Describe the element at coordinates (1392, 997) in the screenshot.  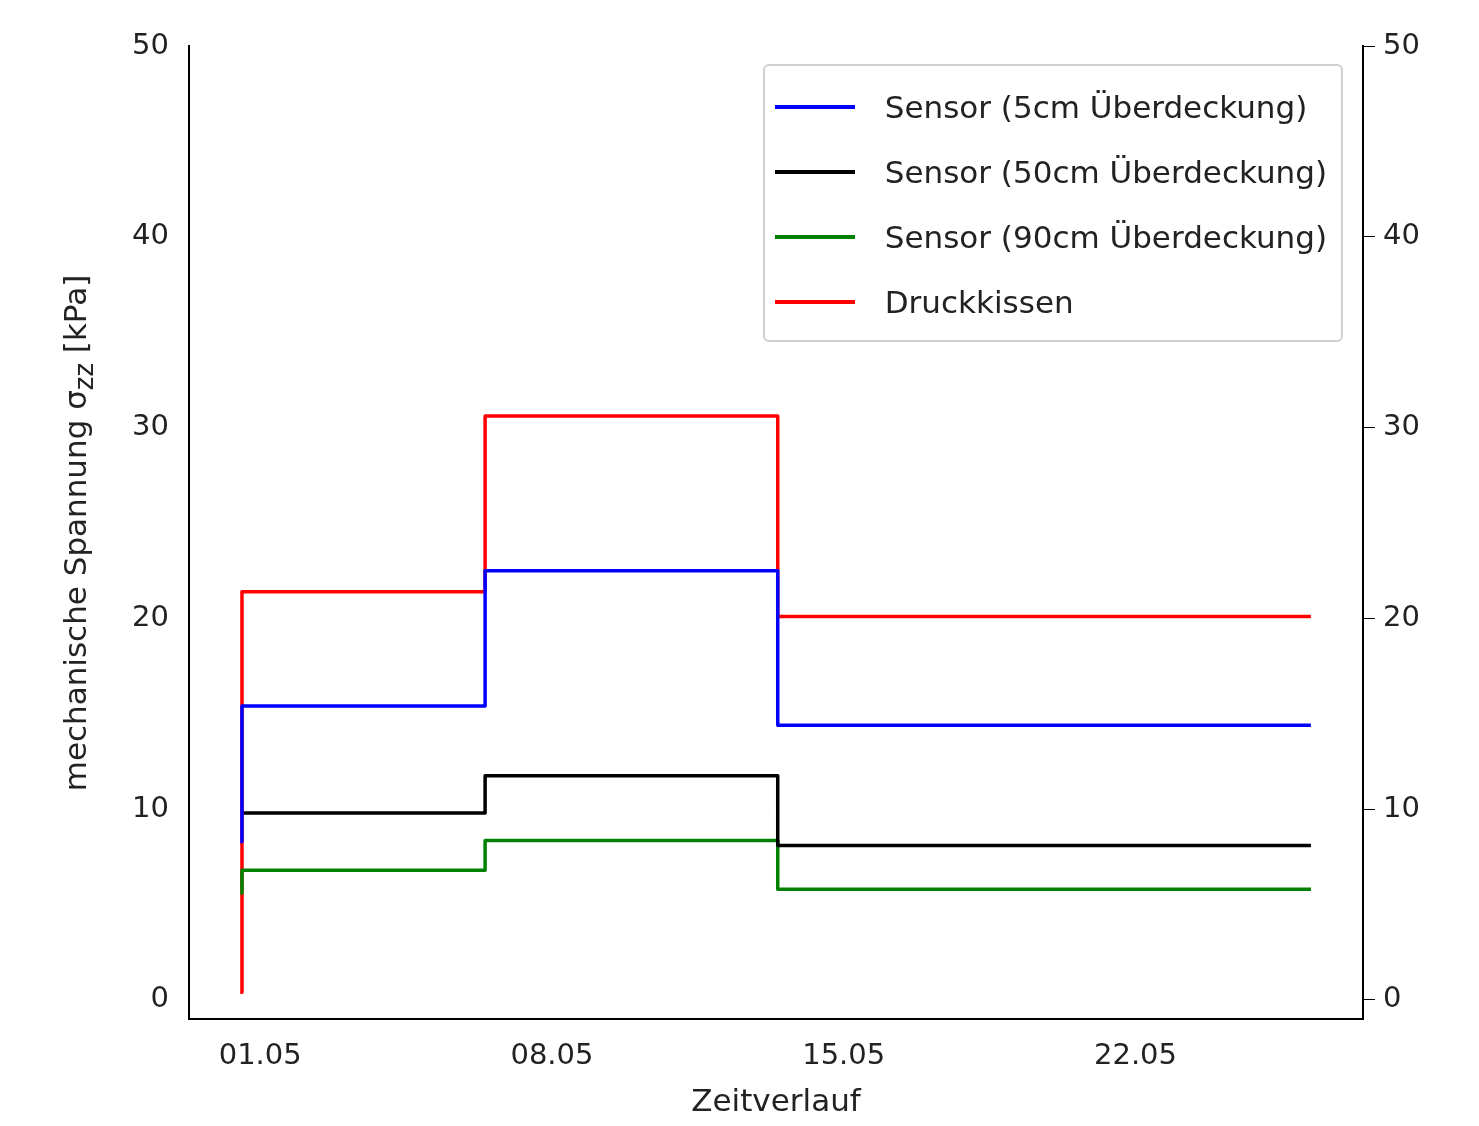
I see `y2-tick-label: 0` at that location.